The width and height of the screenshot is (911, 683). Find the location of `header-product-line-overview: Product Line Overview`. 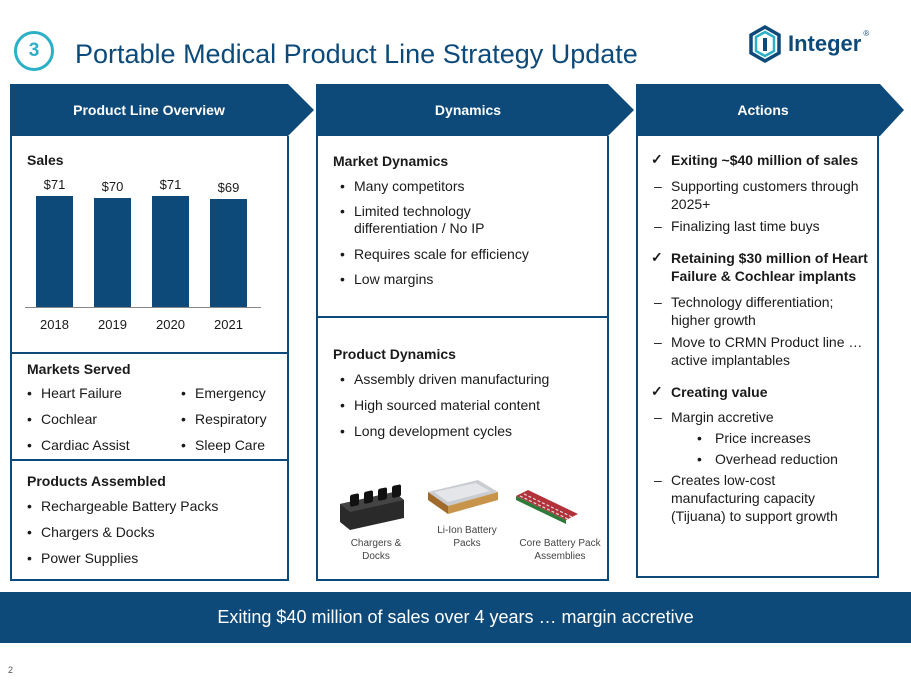

header-product-line-overview: Product Line Overview is located at coordinates (162, 110).